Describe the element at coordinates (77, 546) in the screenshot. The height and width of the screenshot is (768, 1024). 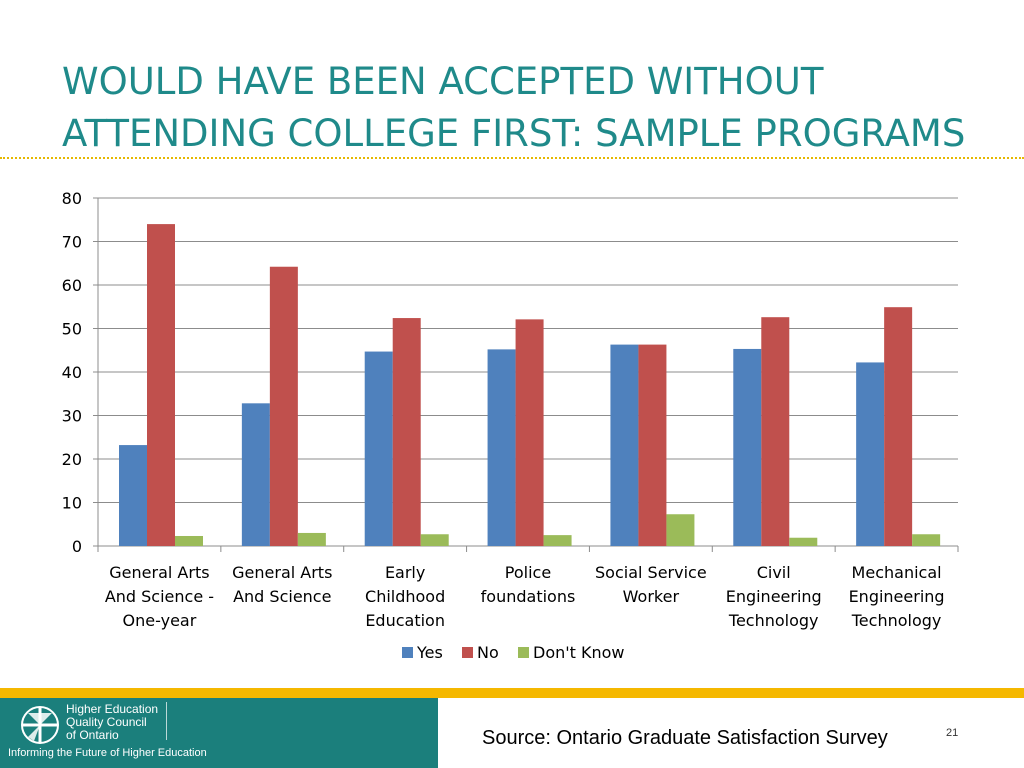
I see `y-tick-label: 0` at that location.